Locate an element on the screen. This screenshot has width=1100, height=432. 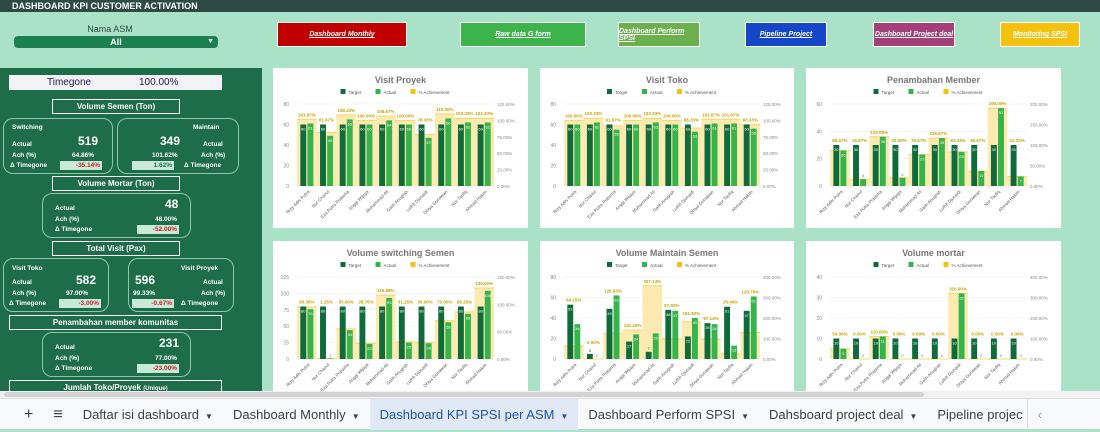
horizontal-scrollbar is located at coordinates (550, 394).